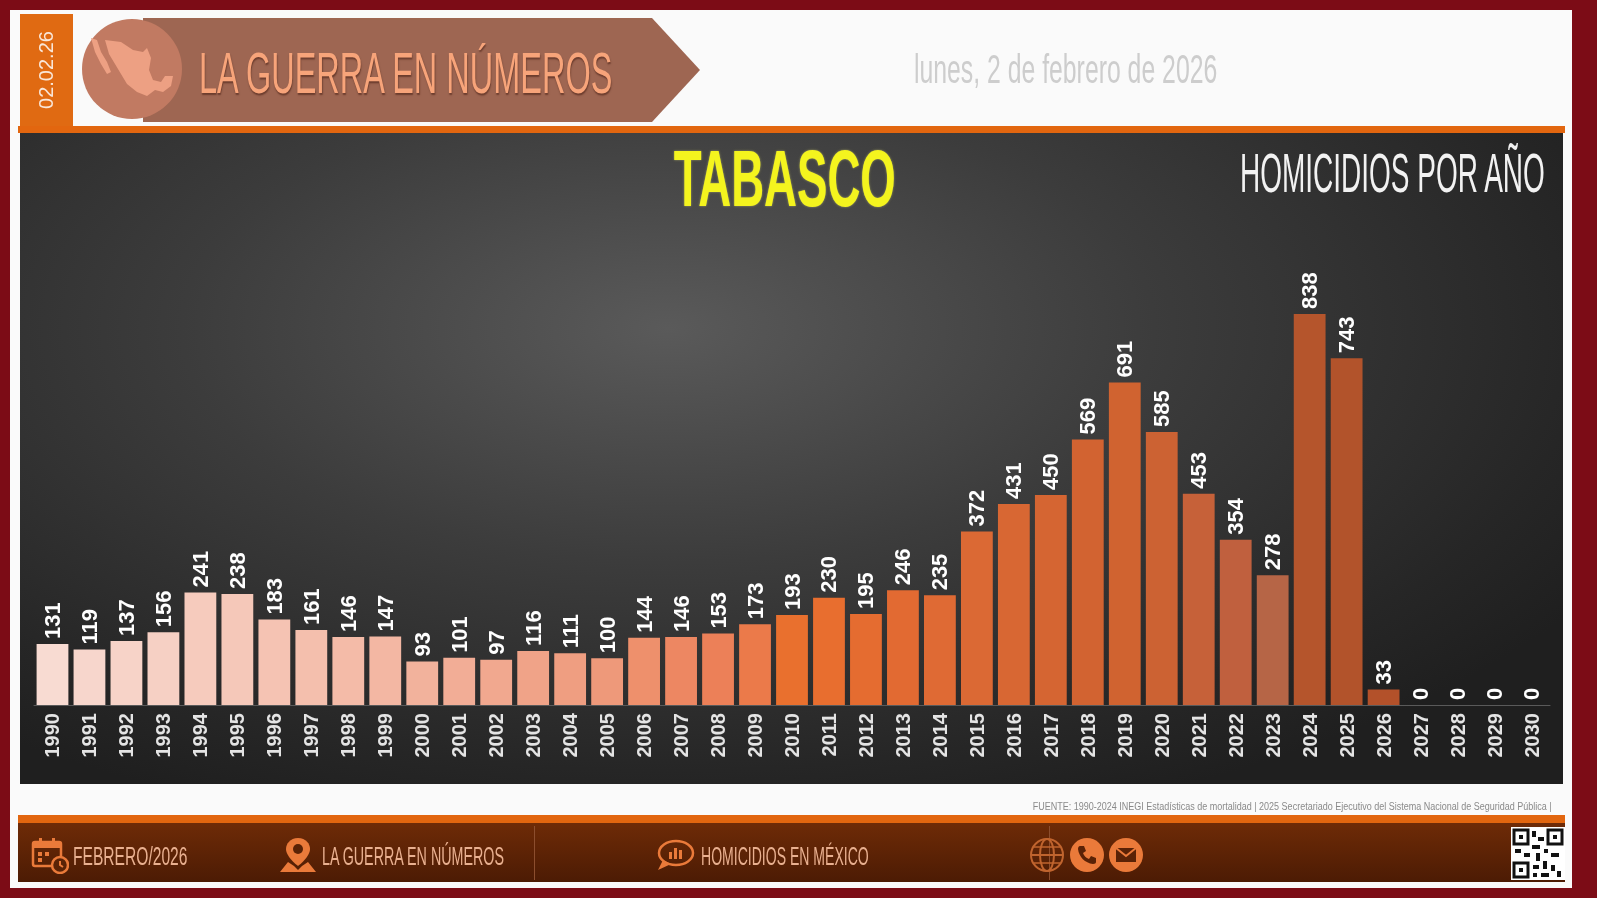 Image resolution: width=1597 pixels, height=898 pixels. Describe the element at coordinates (533, 735) in the screenshot. I see `x-tick-label: 2003` at that location.